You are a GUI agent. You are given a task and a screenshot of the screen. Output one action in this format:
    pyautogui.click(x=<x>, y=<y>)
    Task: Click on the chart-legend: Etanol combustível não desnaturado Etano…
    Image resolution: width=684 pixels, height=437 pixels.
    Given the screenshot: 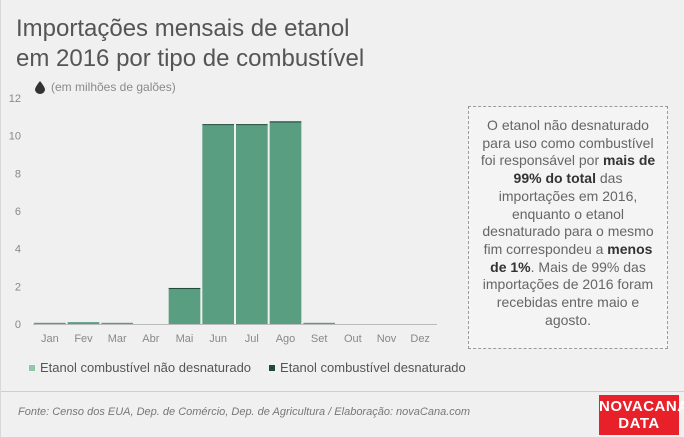 What is the action you would take?
    pyautogui.click(x=256, y=367)
    